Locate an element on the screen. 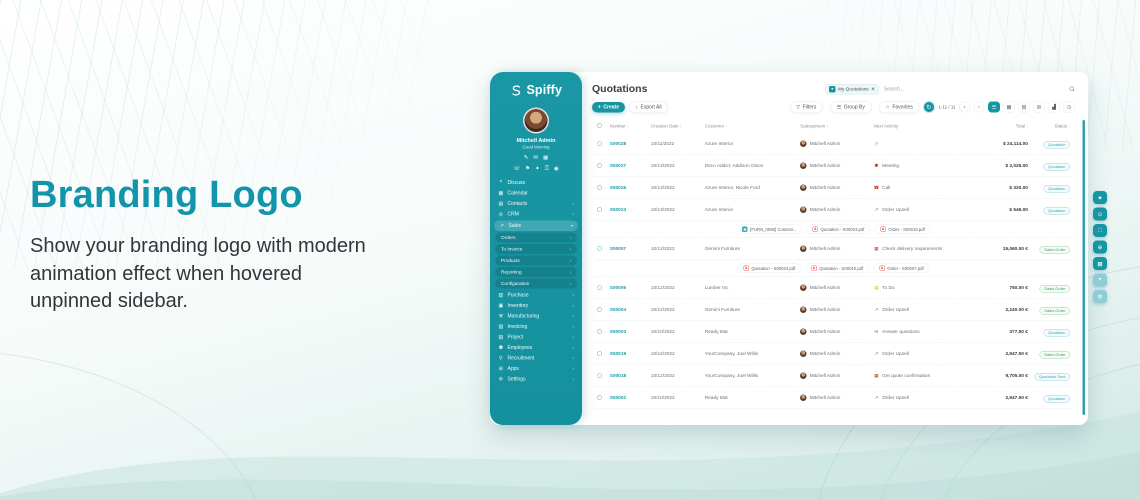 This screenshot has width=1140, height=500. favorites-button: ☆ Favorites is located at coordinates (899, 107).